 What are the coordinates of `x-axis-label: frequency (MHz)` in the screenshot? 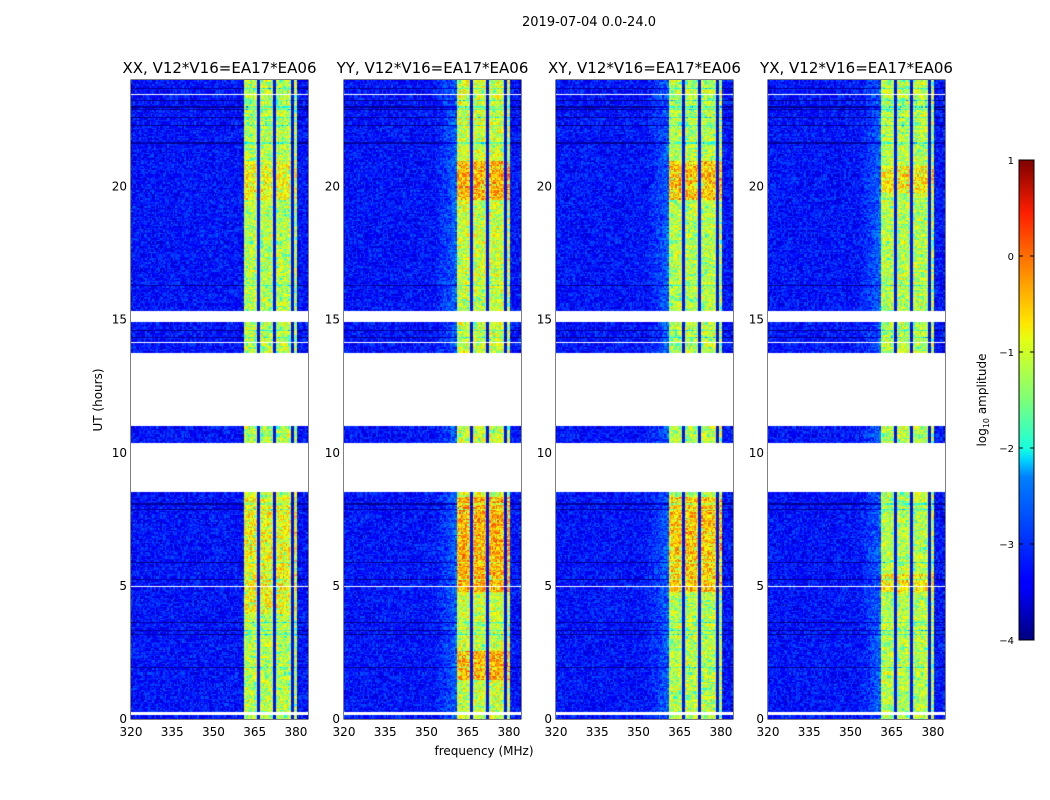 It's located at (483, 751).